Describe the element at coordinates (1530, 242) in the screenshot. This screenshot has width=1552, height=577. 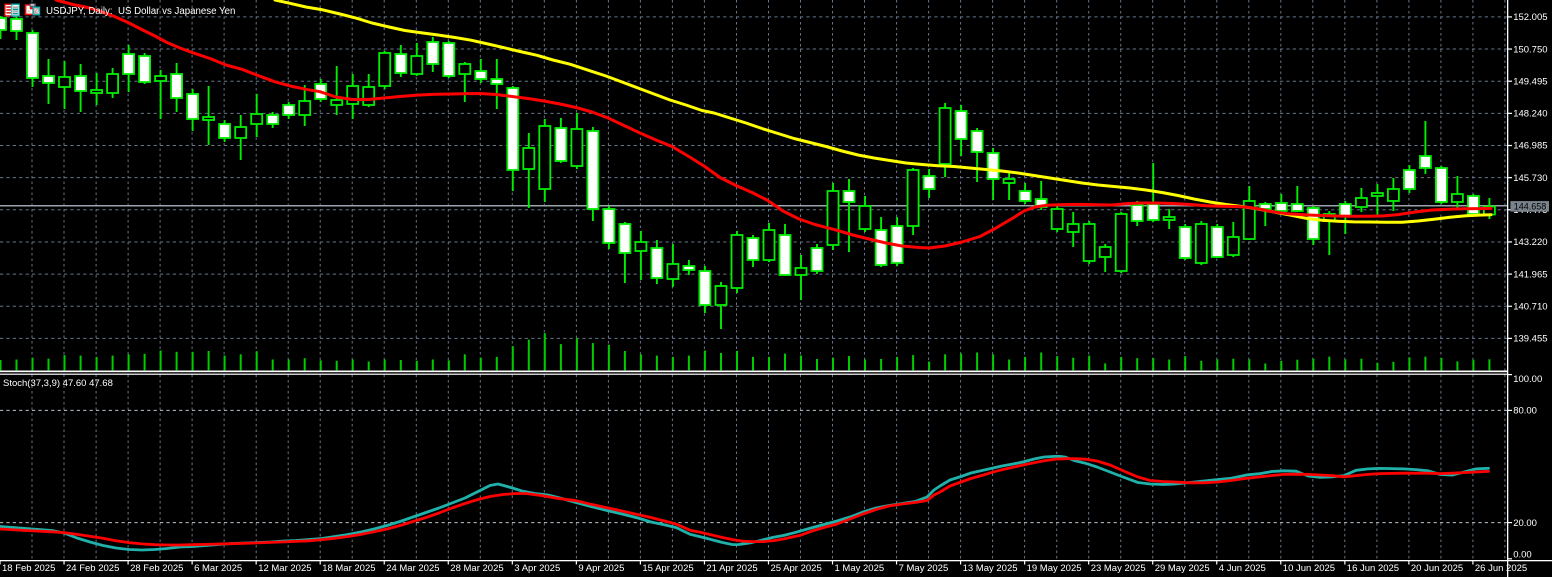
I see `svg-text: 143.220` at that location.